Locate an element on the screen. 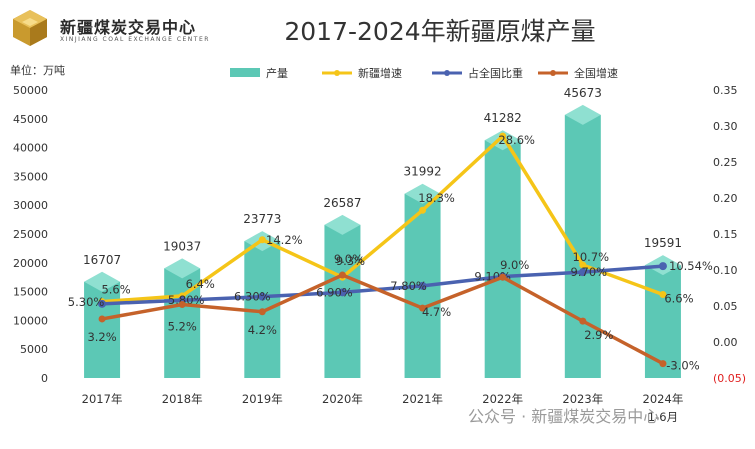  logo-name: 新疆煤炭交易中心 is located at coordinates (128, 27).